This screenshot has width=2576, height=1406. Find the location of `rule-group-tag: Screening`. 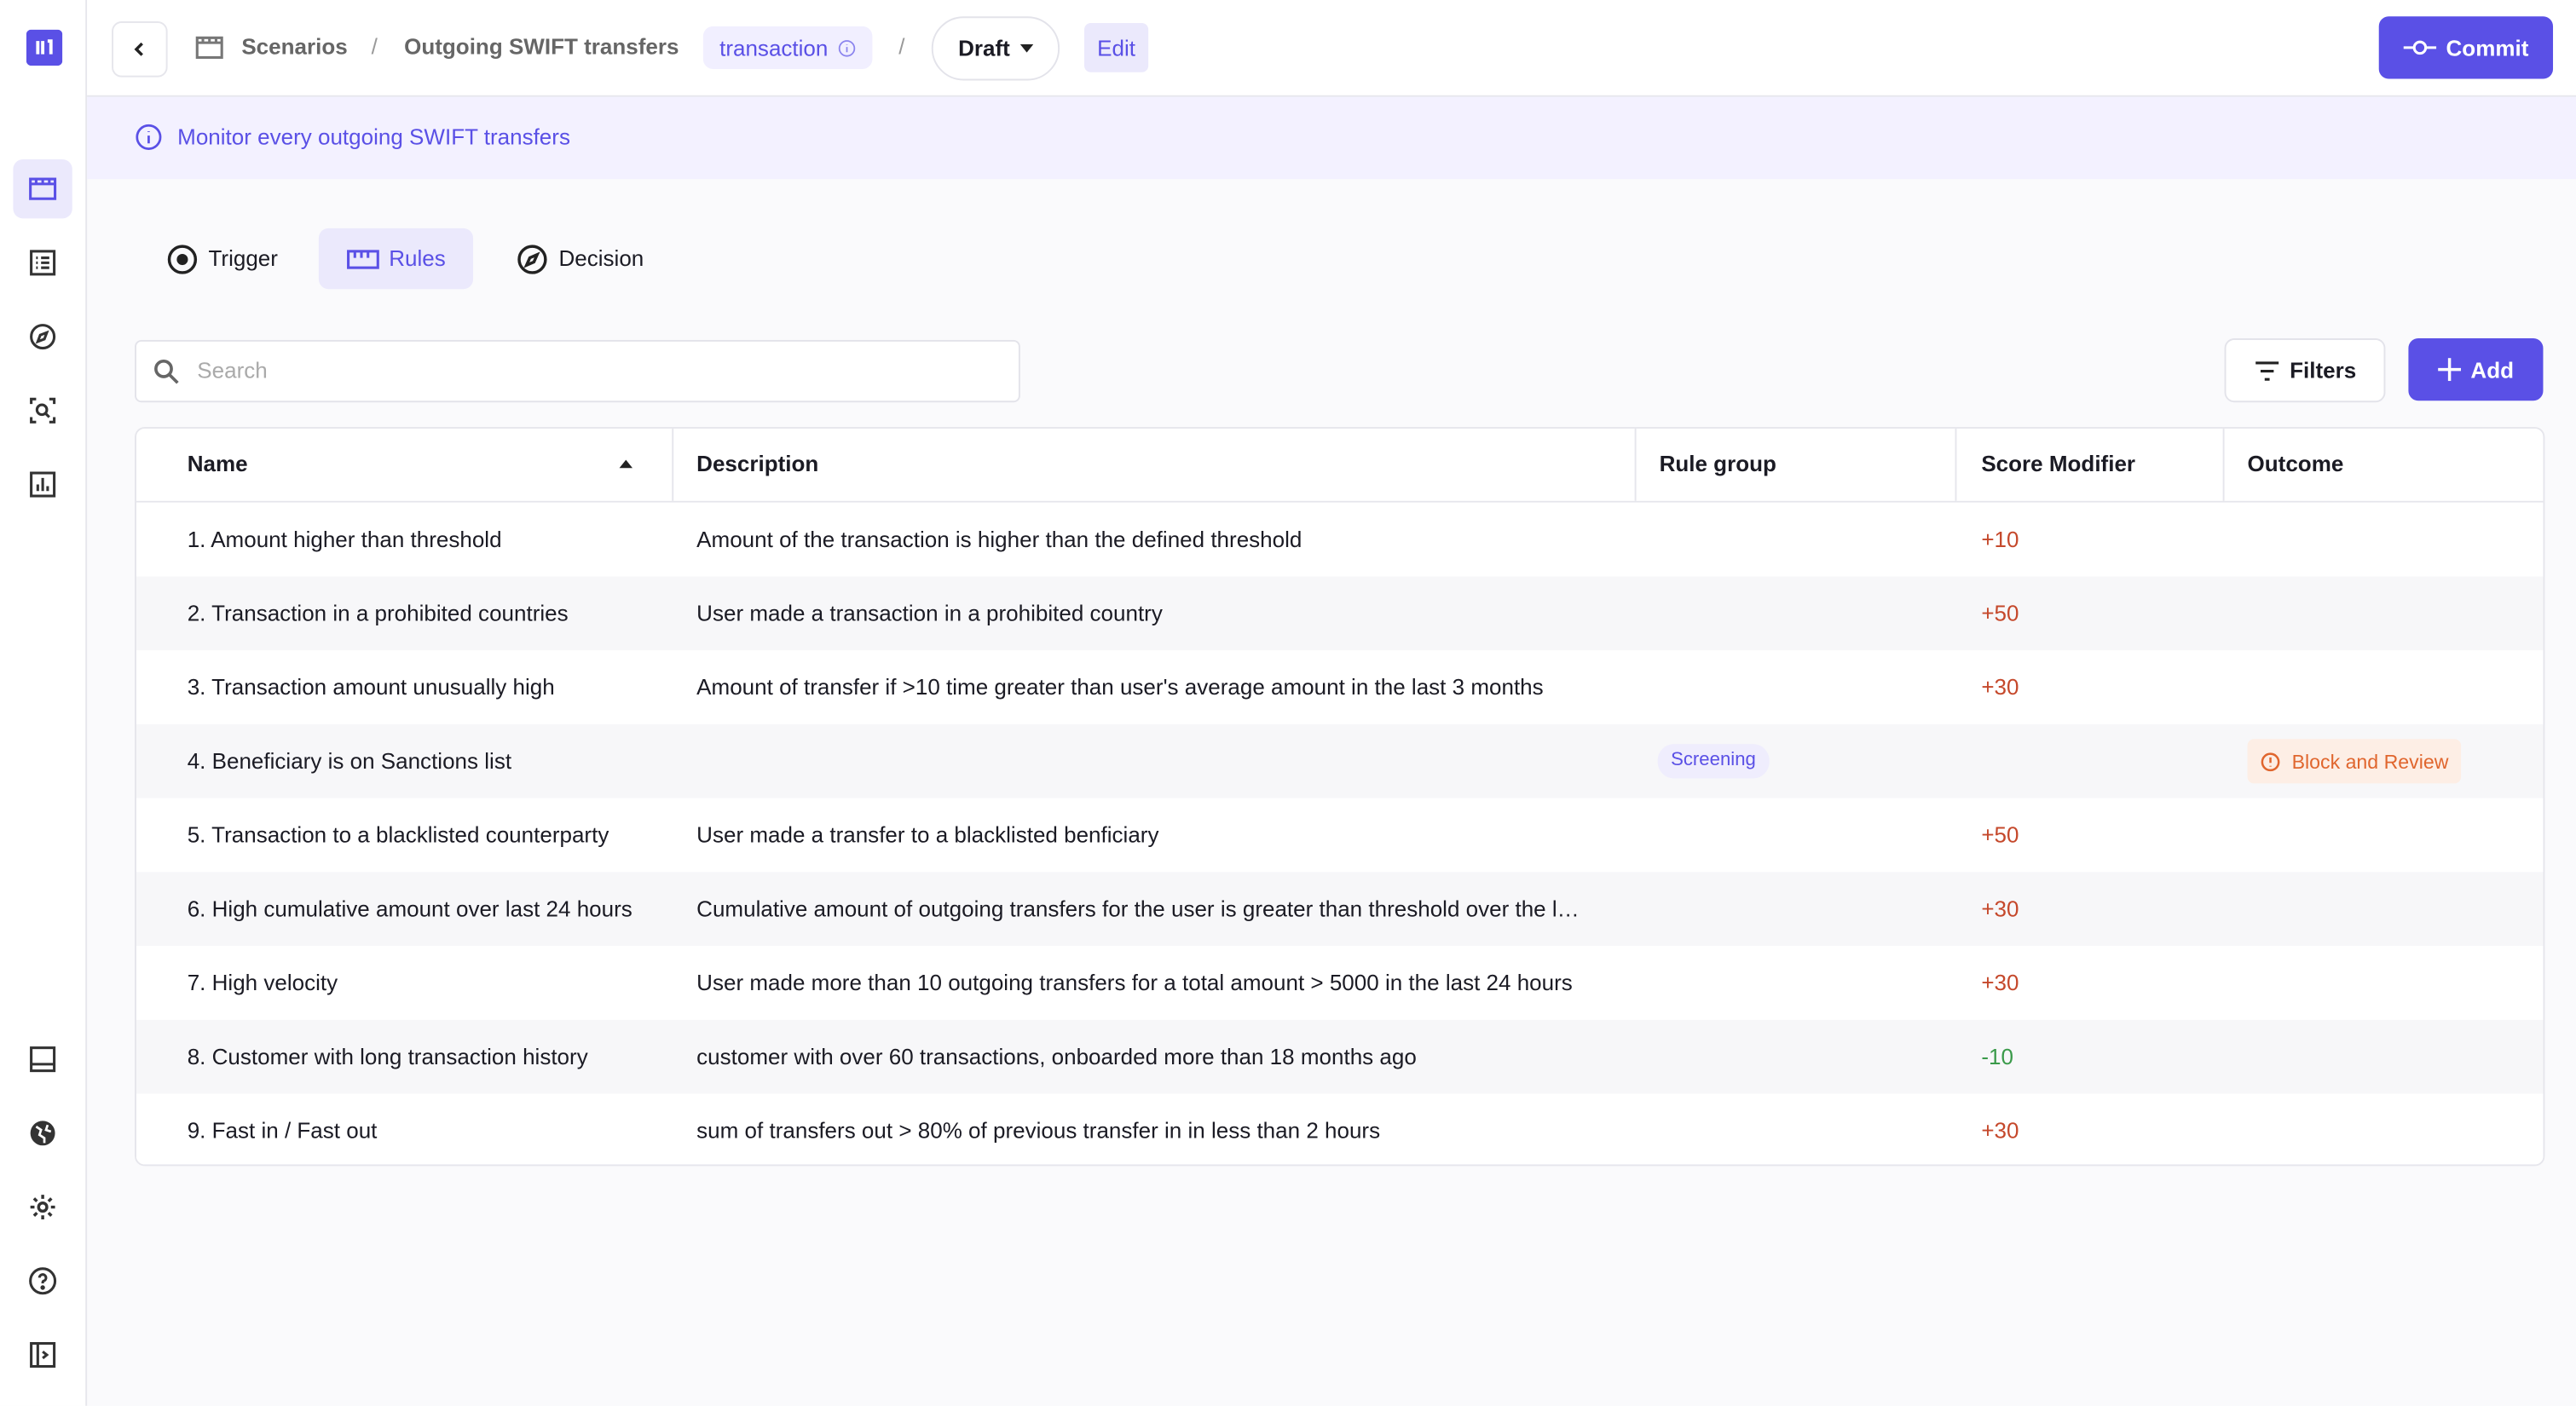

rule-group-tag: Screening is located at coordinates (1713, 761).